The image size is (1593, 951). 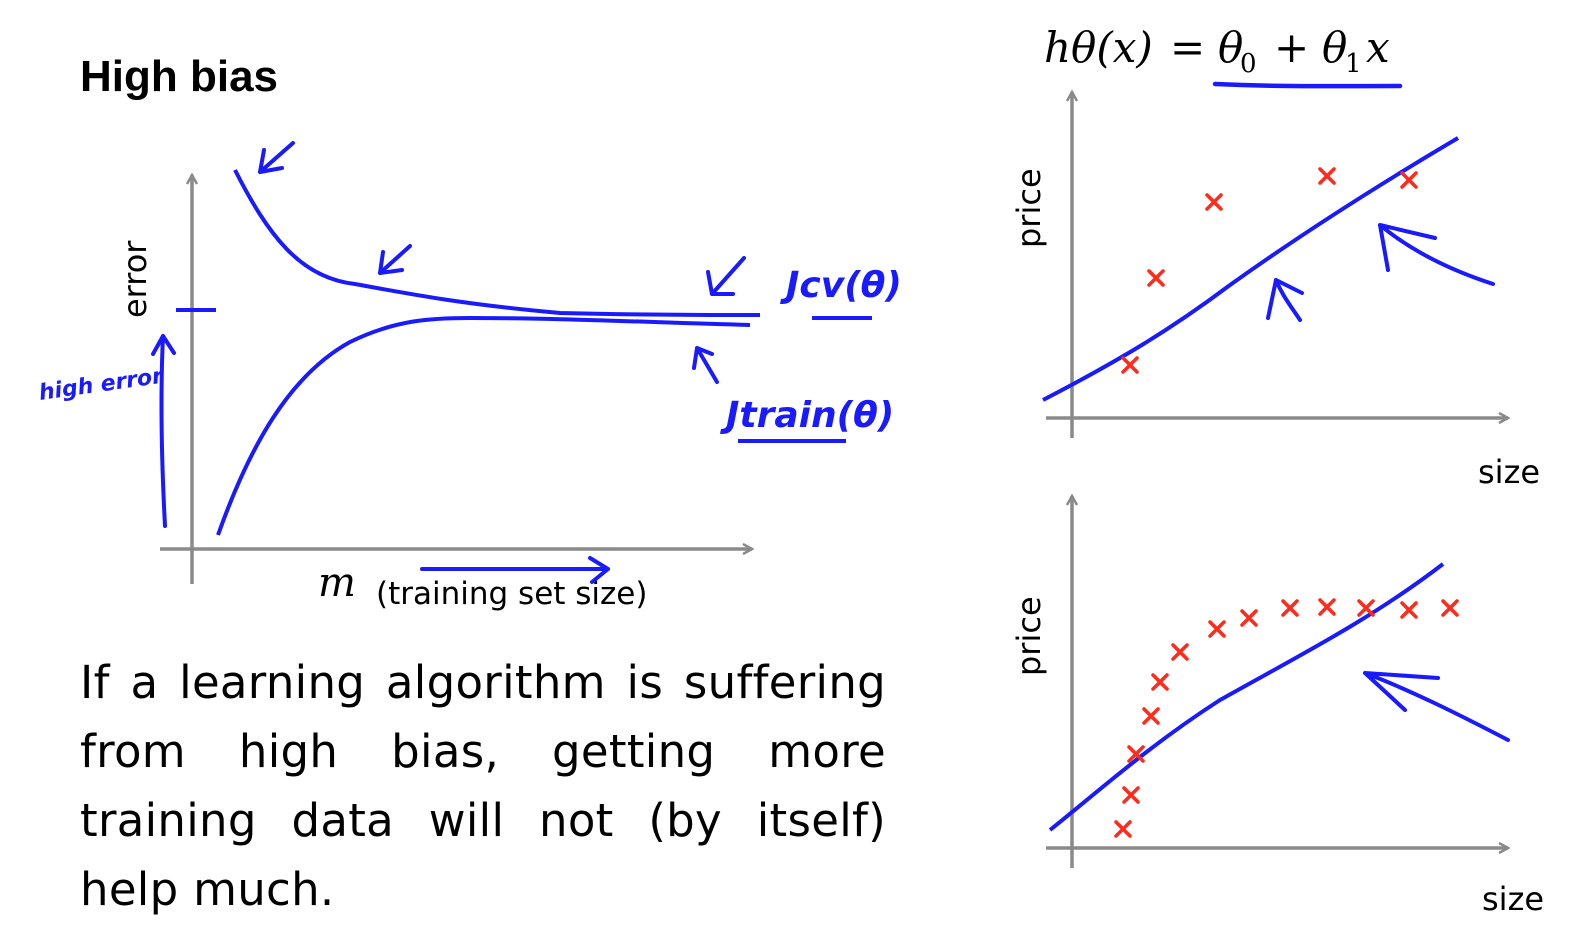 I want to click on hypothesis-equation: hθ(x) = θ 0 + θ 1 x, so click(x=1223, y=56).